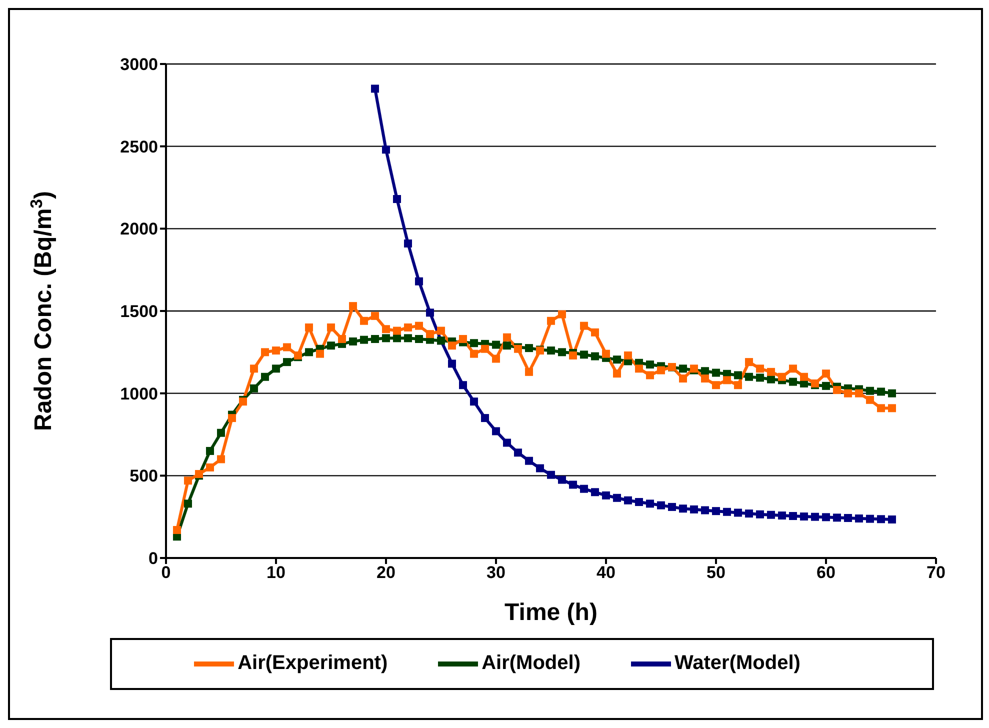 The width and height of the screenshot is (989, 728). What do you see at coordinates (737, 663) in the screenshot?
I see `legend-label: Water(Model)` at bounding box center [737, 663].